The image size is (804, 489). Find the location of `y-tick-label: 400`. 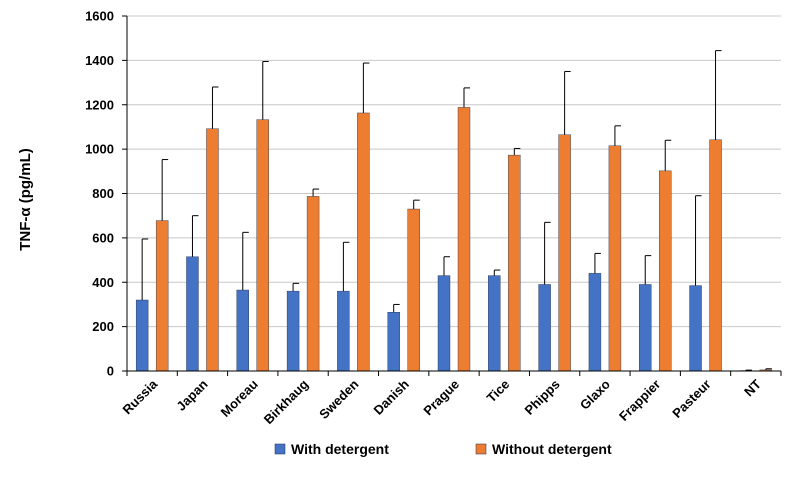

y-tick-label: 400 is located at coordinates (103, 282).